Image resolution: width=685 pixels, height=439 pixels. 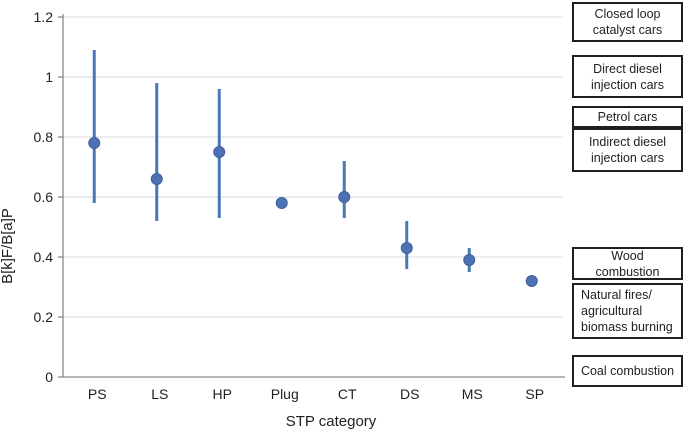 I want to click on source-box-petrol-cars: Petrol cars, so click(x=627, y=117).